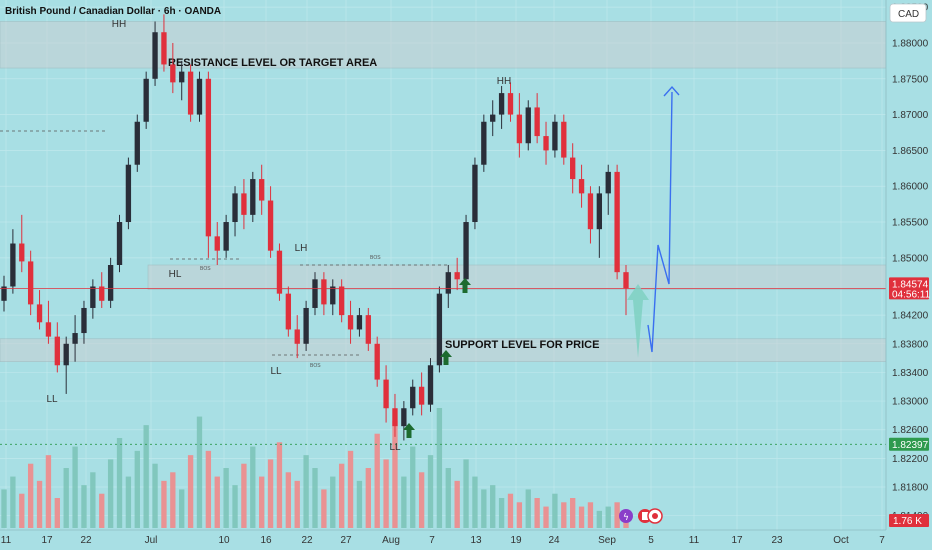 This screenshot has width=932, height=550. What do you see at coordinates (910, 430) in the screenshot?
I see `price-tick-label: 1.82600` at bounding box center [910, 430].